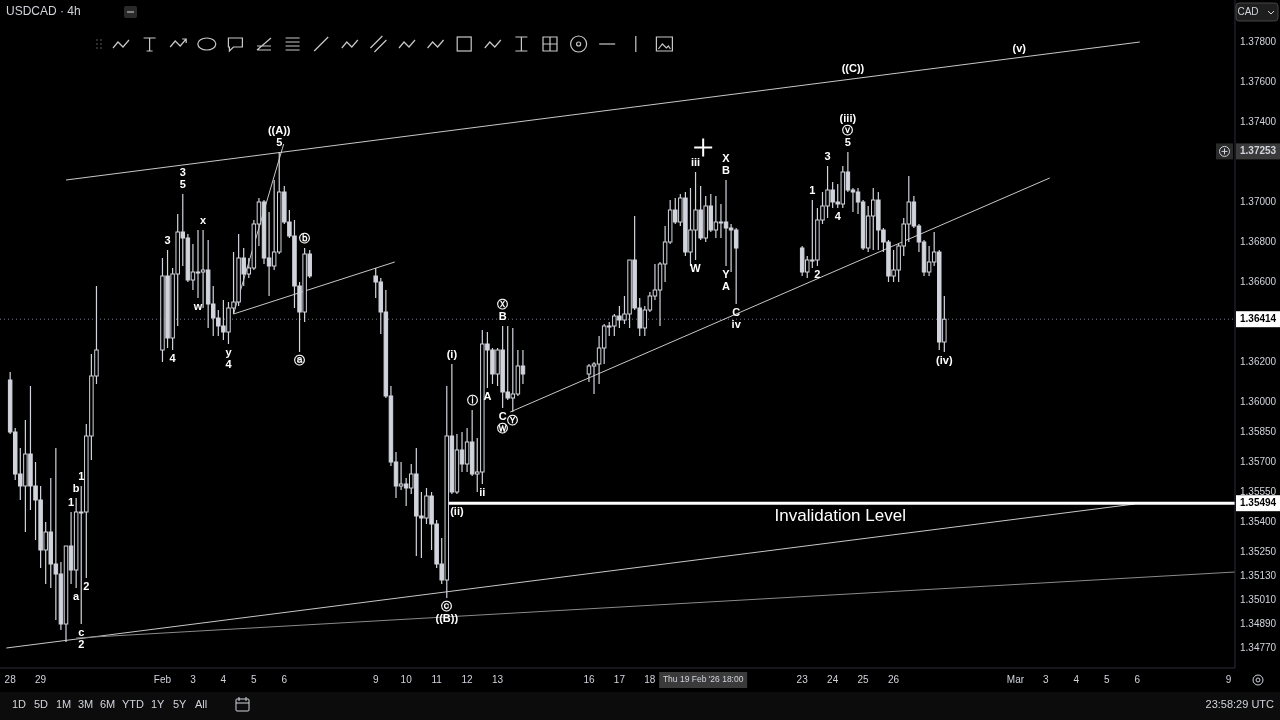  Describe the element at coordinates (472, 399) in the screenshot. I see `annotation: ⓘ` at that location.